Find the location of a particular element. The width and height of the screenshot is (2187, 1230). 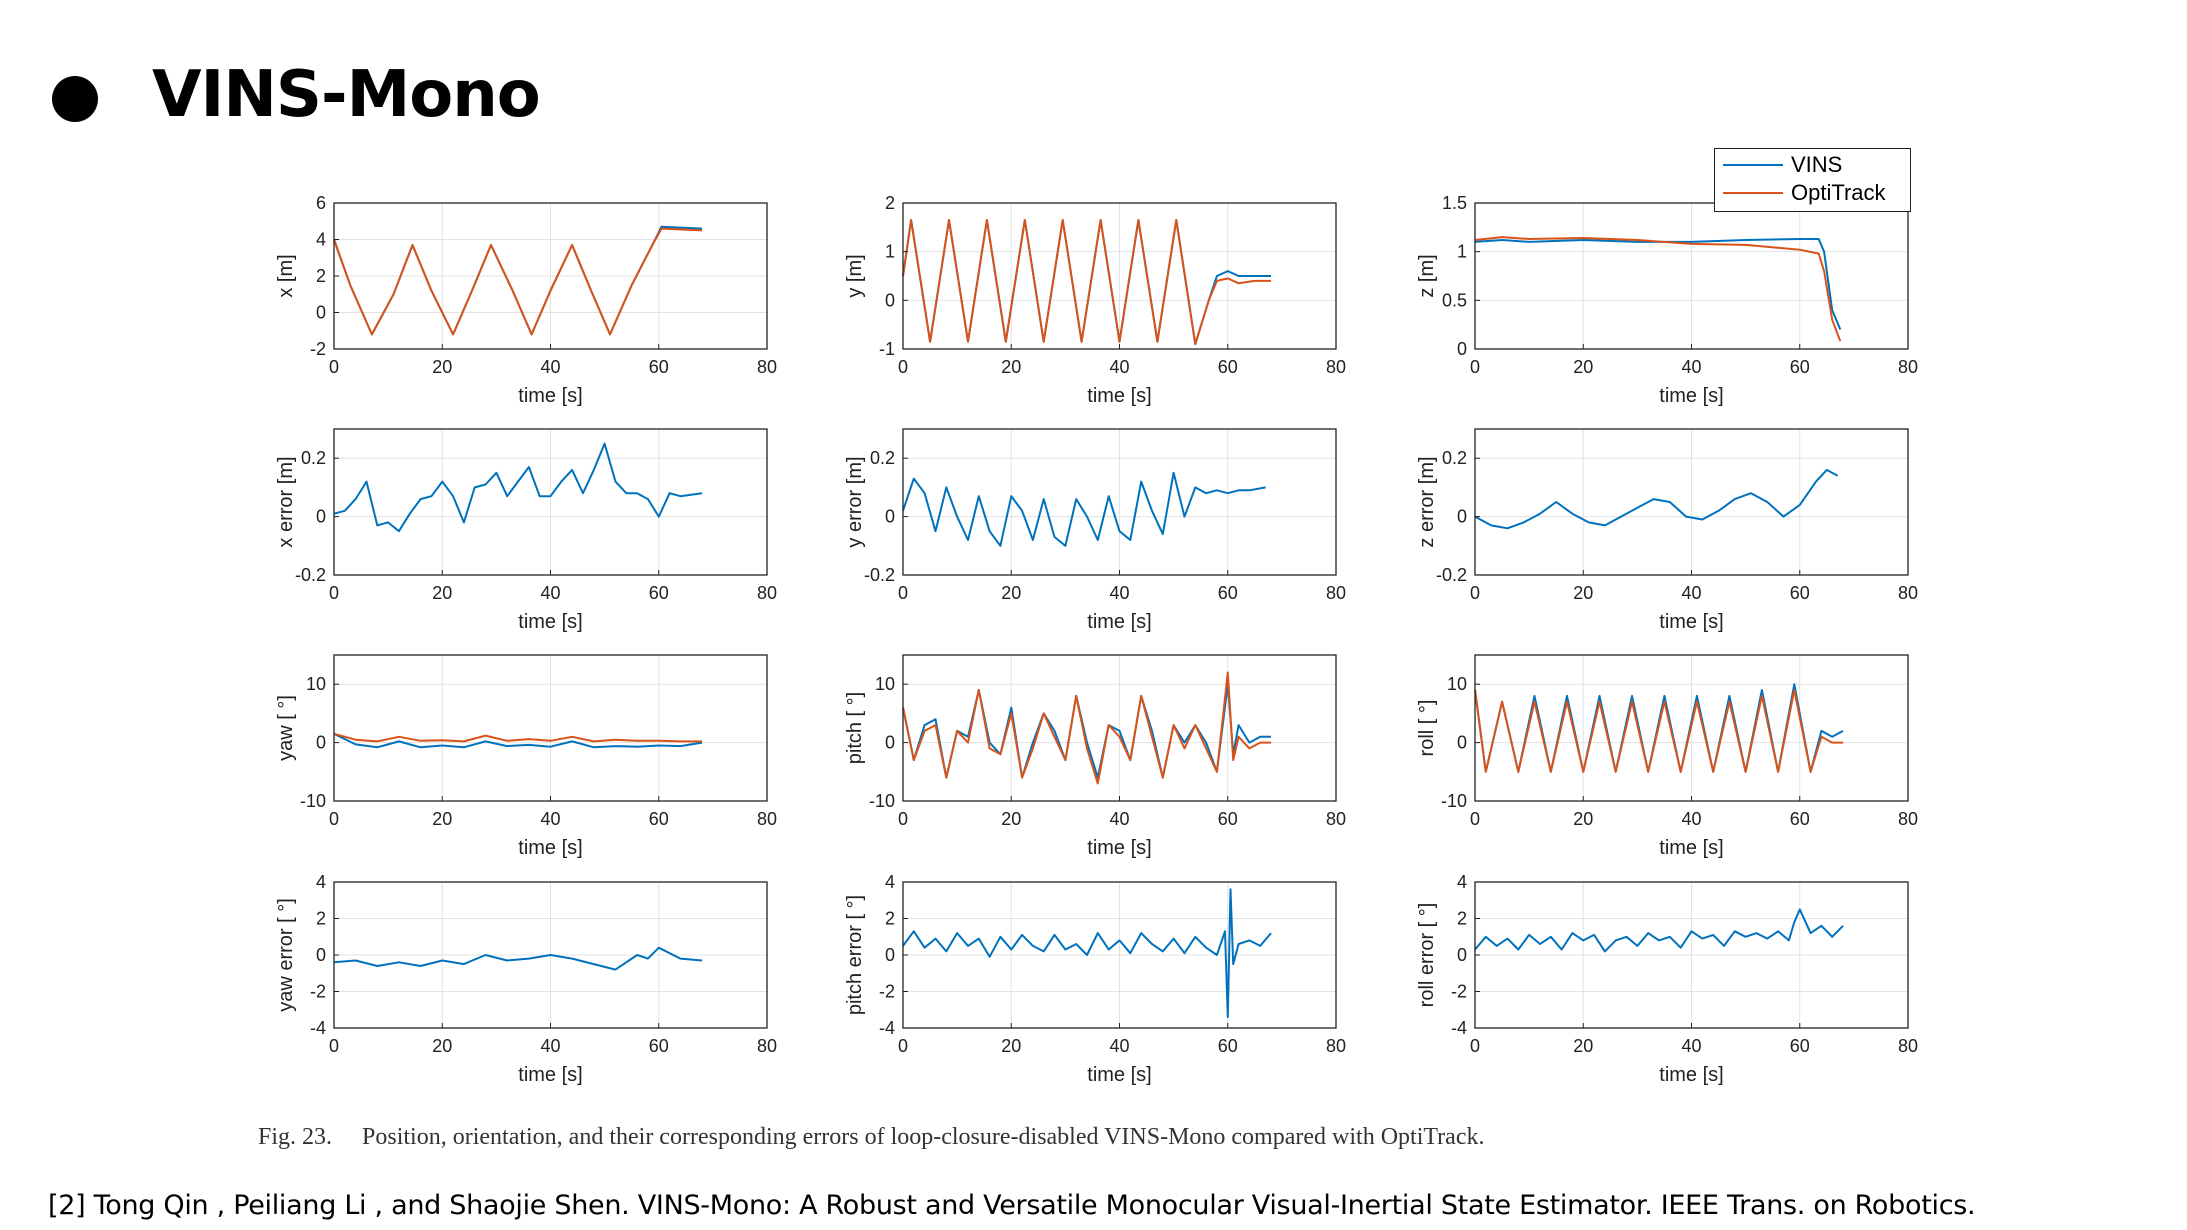

chart-panel-11: 0 20 40 60 80 -4 -2 0 2 4 time [s] pitch error [ °] is located at coordinates (1095, 979).